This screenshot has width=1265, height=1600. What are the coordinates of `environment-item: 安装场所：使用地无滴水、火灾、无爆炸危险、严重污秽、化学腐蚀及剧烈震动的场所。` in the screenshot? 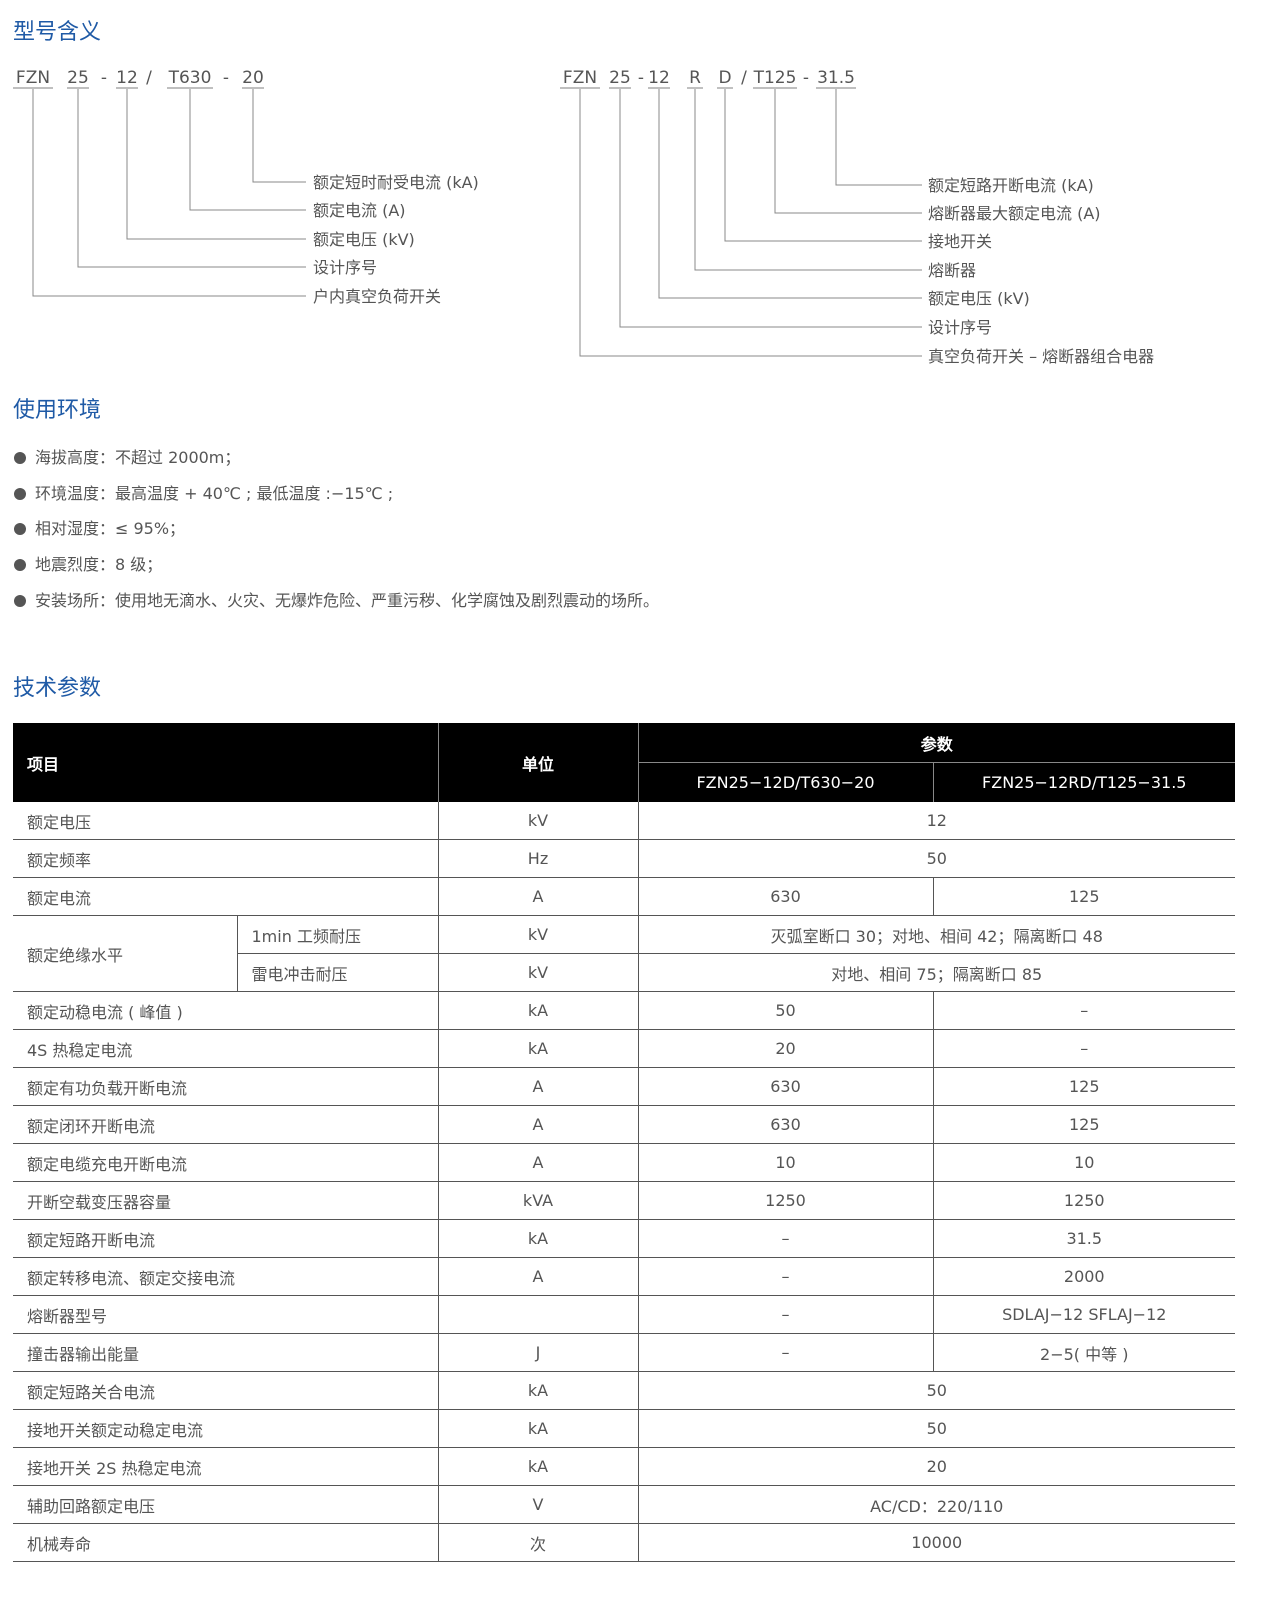 It's located at (336, 601).